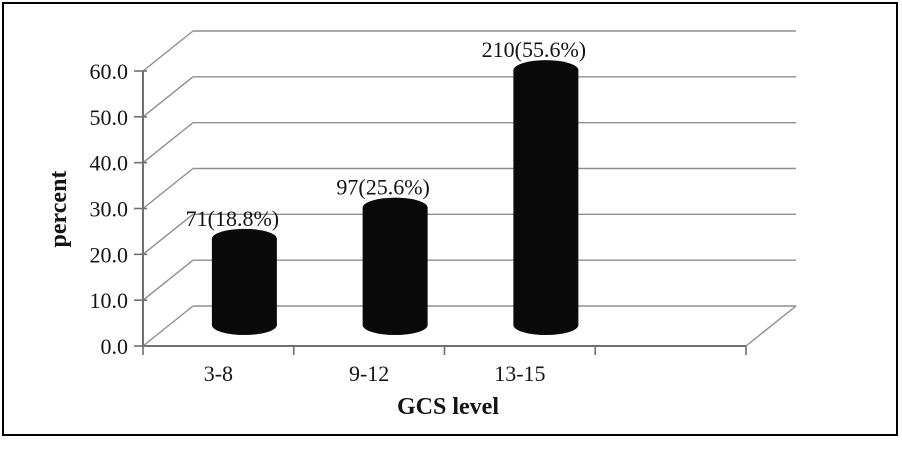 The image size is (902, 451). I want to click on y-tick-label: 0.0, so click(115, 346).